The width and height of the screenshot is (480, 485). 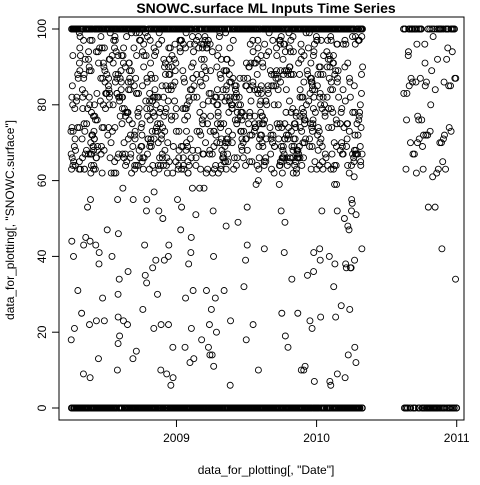 What do you see at coordinates (266, 8) in the screenshot?
I see `chart-title: SNOWC.surface ML Inputs Time Series` at bounding box center [266, 8].